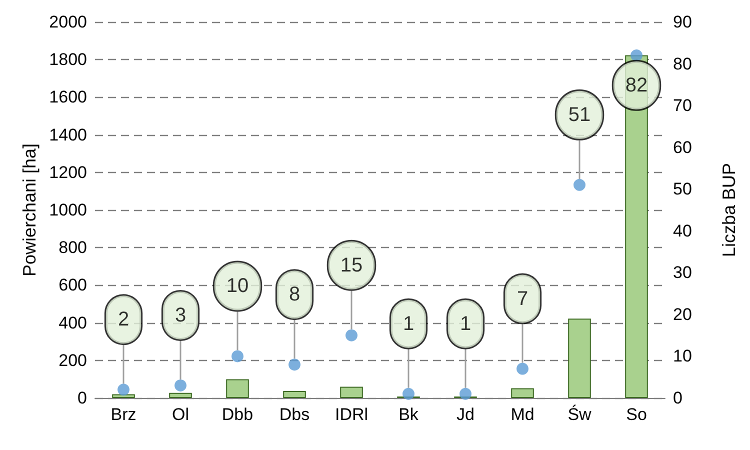 The height and width of the screenshot is (450, 750). What do you see at coordinates (180, 315) in the screenshot?
I see `data-label: 3` at bounding box center [180, 315].